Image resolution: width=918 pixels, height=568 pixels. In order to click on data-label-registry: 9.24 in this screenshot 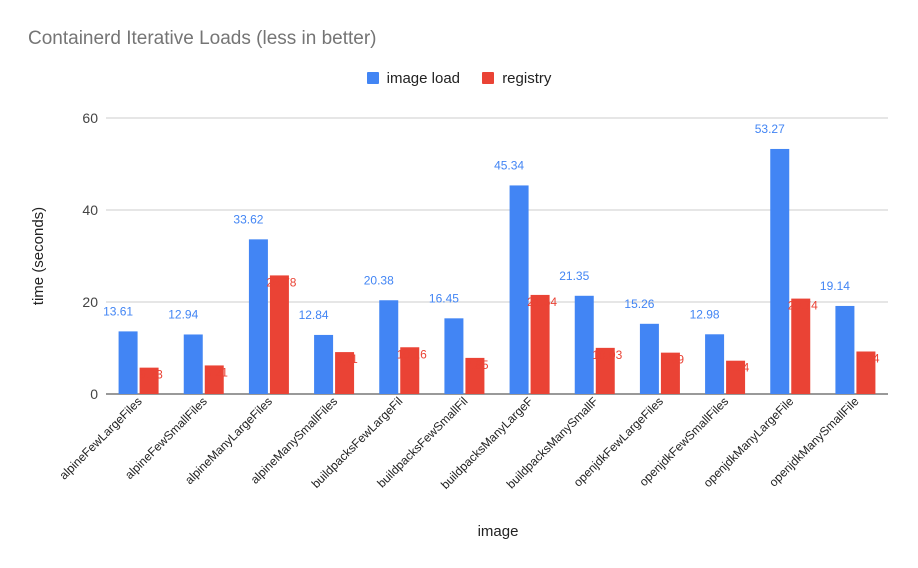, I will do `click(868, 358)`.